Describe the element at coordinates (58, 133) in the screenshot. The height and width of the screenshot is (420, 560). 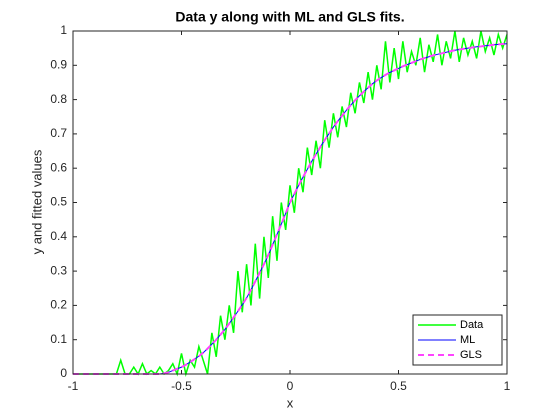
I see `y-tick-label: 0.7` at that location.